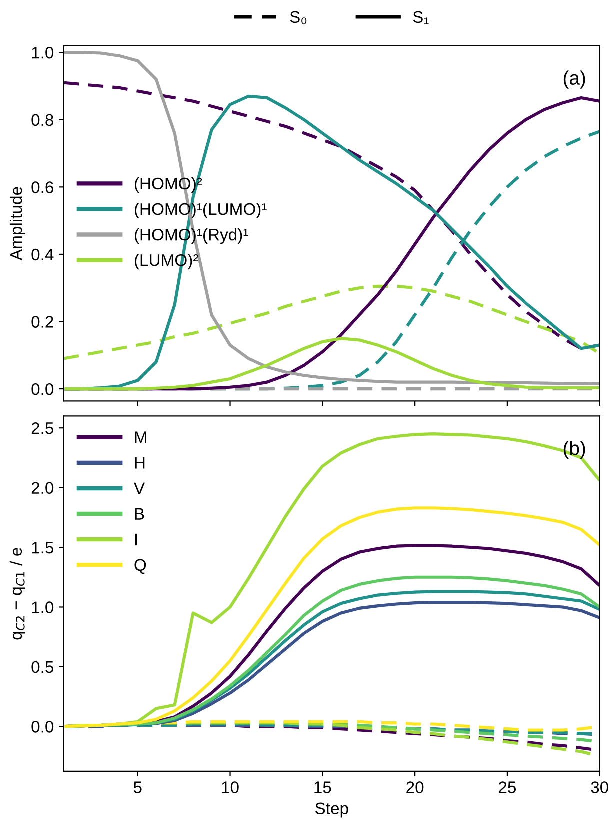  Describe the element at coordinates (43, 322) in the screenshot. I see `y-tick-label: 0.2` at that location.